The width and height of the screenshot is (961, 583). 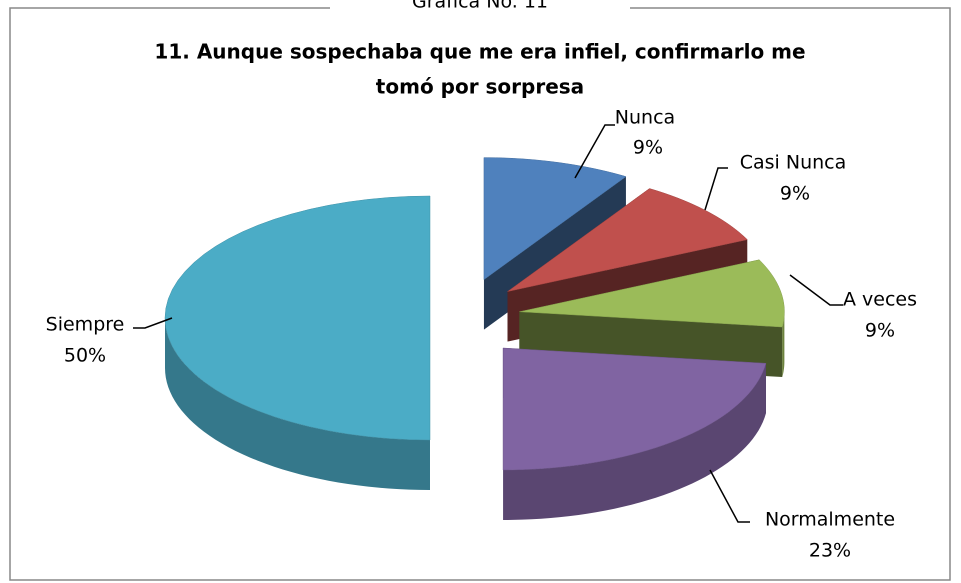 I want to click on heading-bg, so click(x=480, y=7).